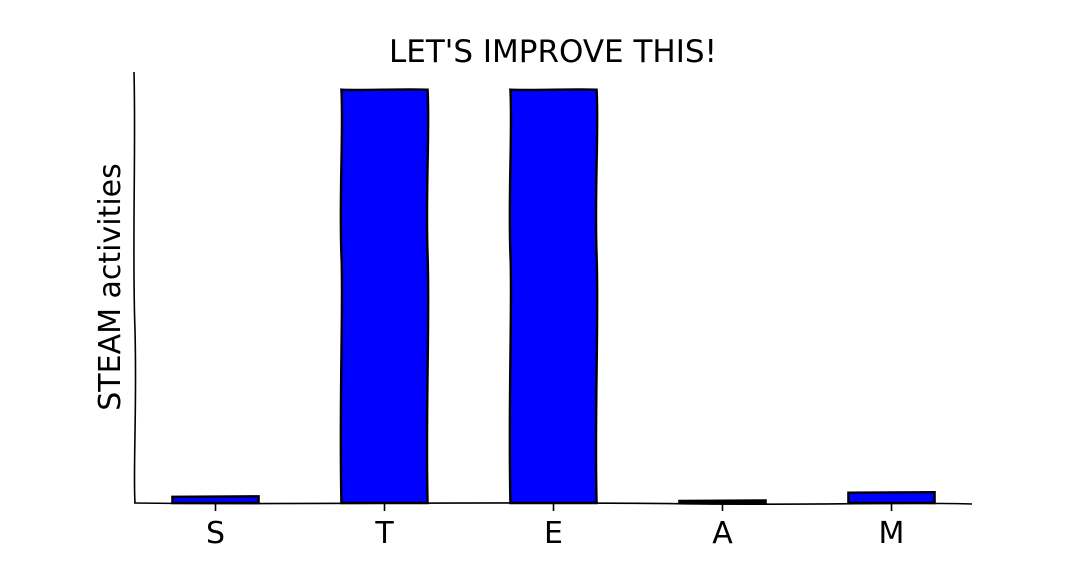 This screenshot has height=576, width=1080. What do you see at coordinates (110, 287) in the screenshot?
I see `y-axis-label: STEAM activities` at bounding box center [110, 287].